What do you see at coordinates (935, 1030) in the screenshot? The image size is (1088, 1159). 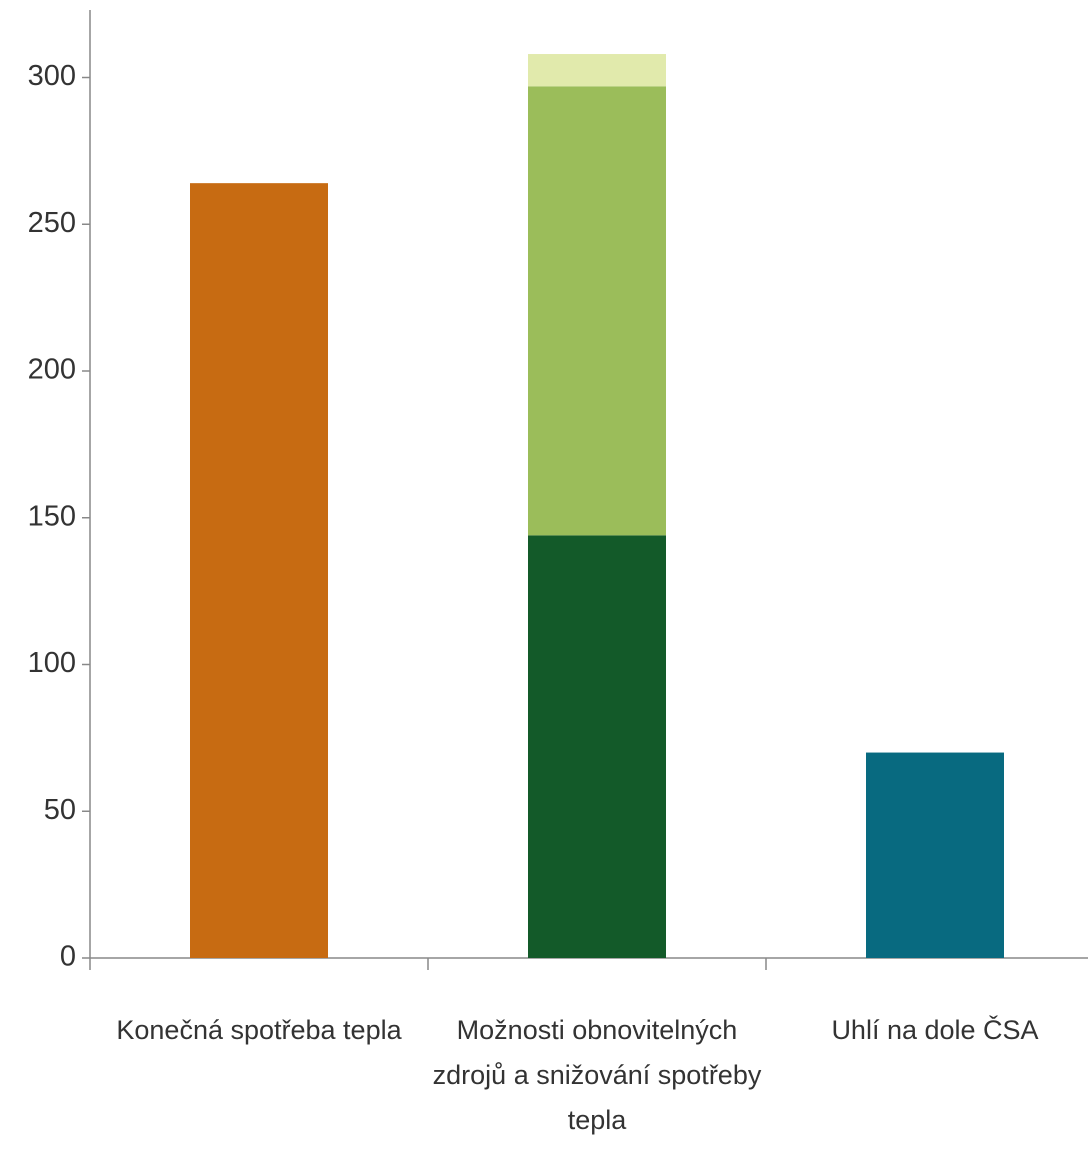 I see `x-tick-label: Uhlí na dole ČSA` at bounding box center [935, 1030].